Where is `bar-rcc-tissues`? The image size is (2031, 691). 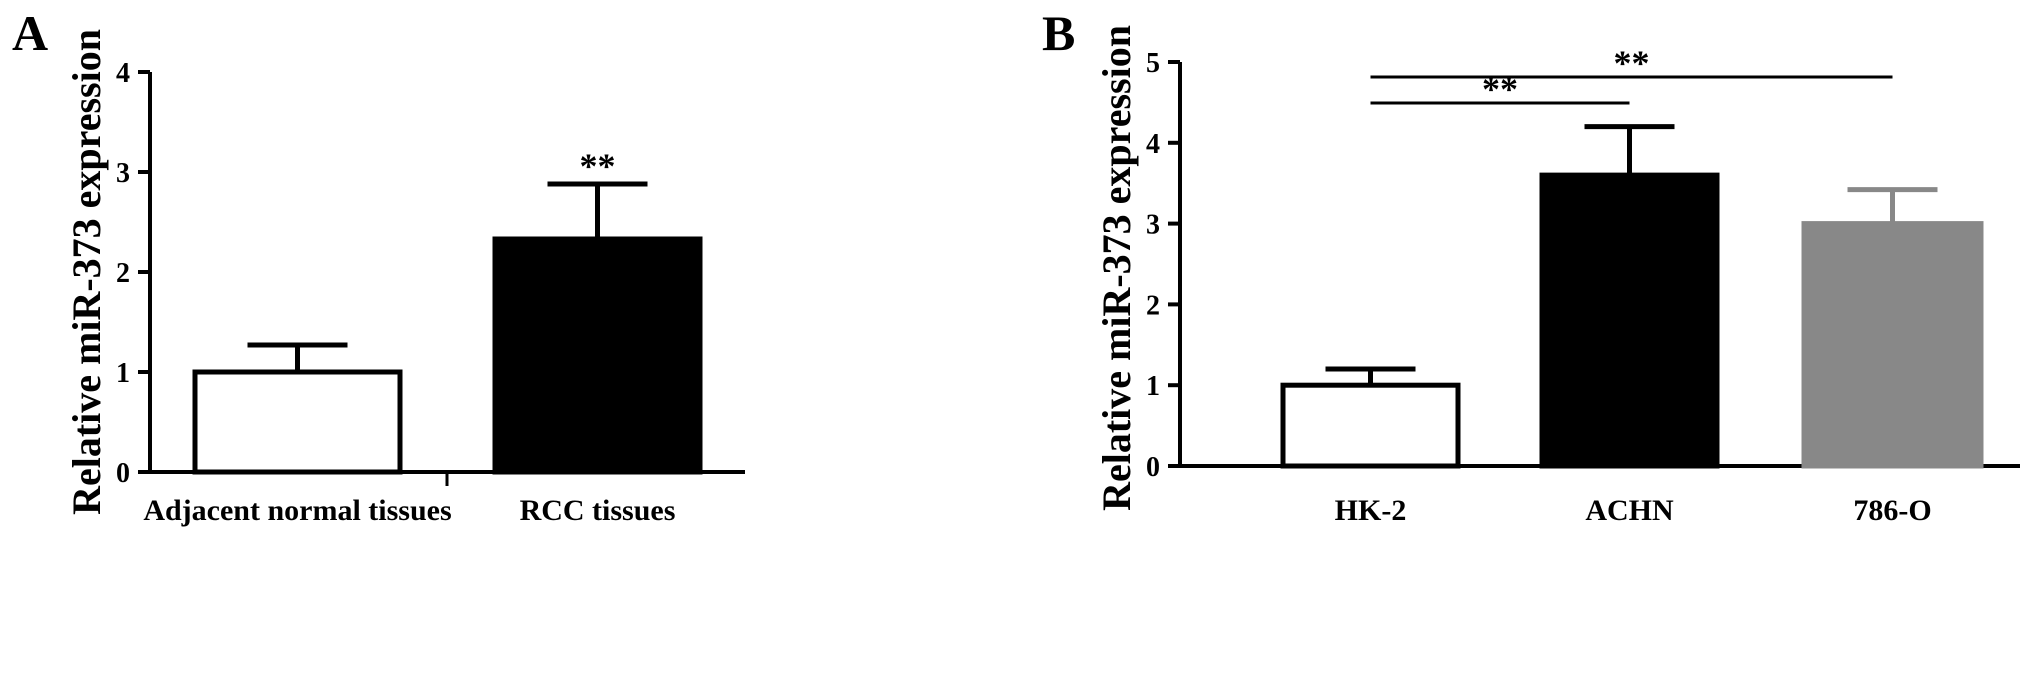
bar-rcc-tissues is located at coordinates (597, 355).